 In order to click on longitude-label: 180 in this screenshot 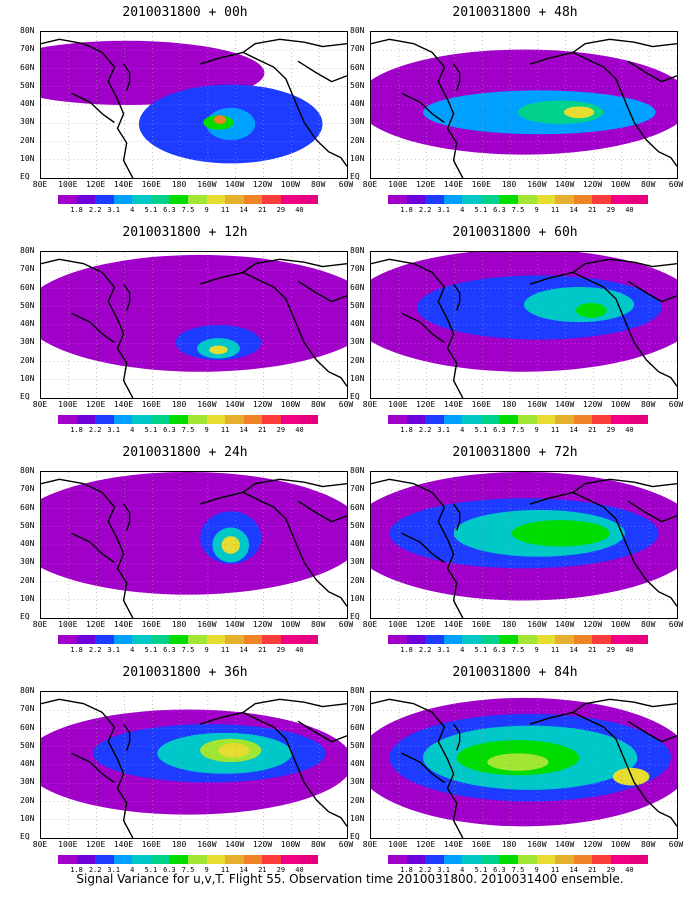, I will do `click(179, 624)`.